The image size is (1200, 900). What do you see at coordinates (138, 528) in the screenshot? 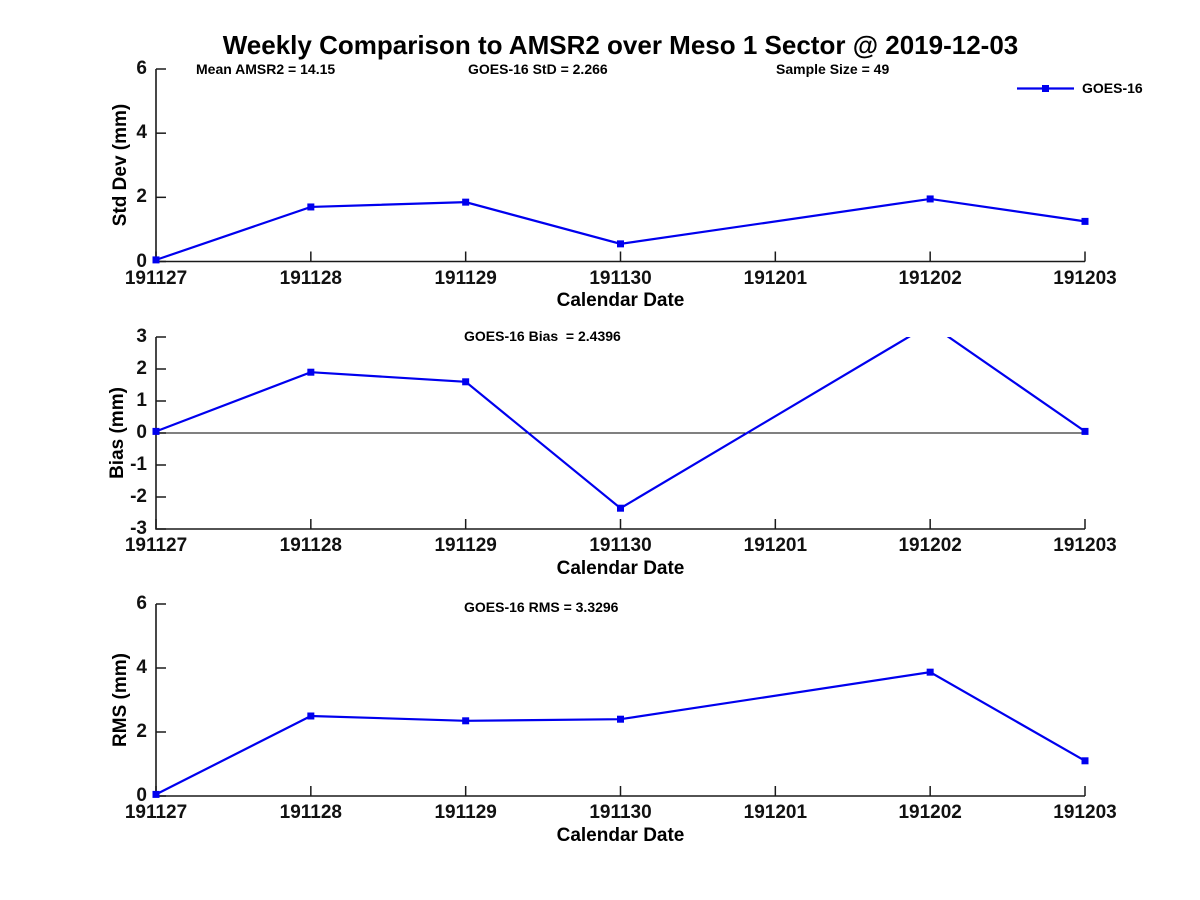
I see `y-tick-label: -3` at bounding box center [138, 528].